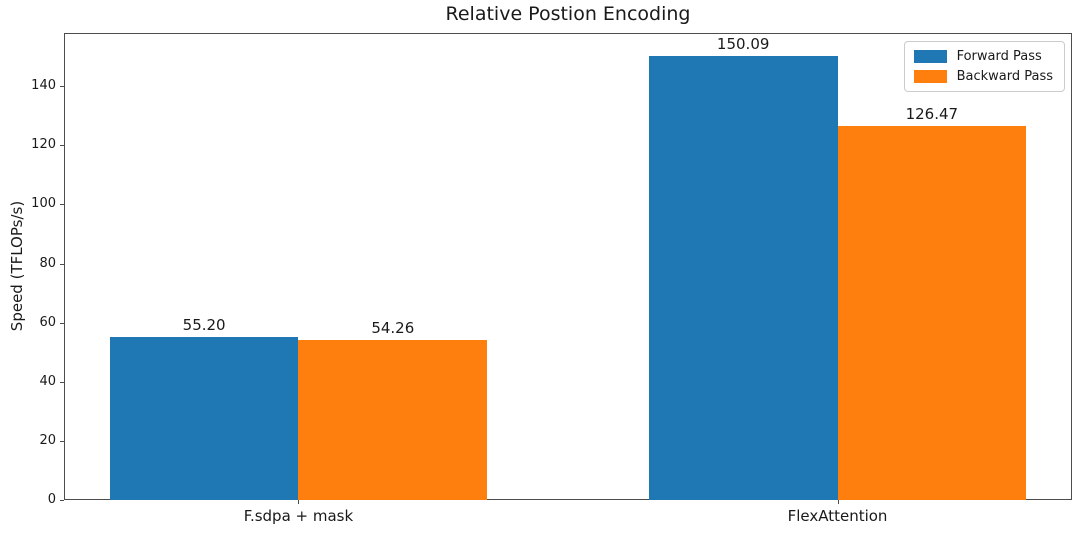  Describe the element at coordinates (1004, 76) in the screenshot. I see `legend-label: Backward Pass` at that location.